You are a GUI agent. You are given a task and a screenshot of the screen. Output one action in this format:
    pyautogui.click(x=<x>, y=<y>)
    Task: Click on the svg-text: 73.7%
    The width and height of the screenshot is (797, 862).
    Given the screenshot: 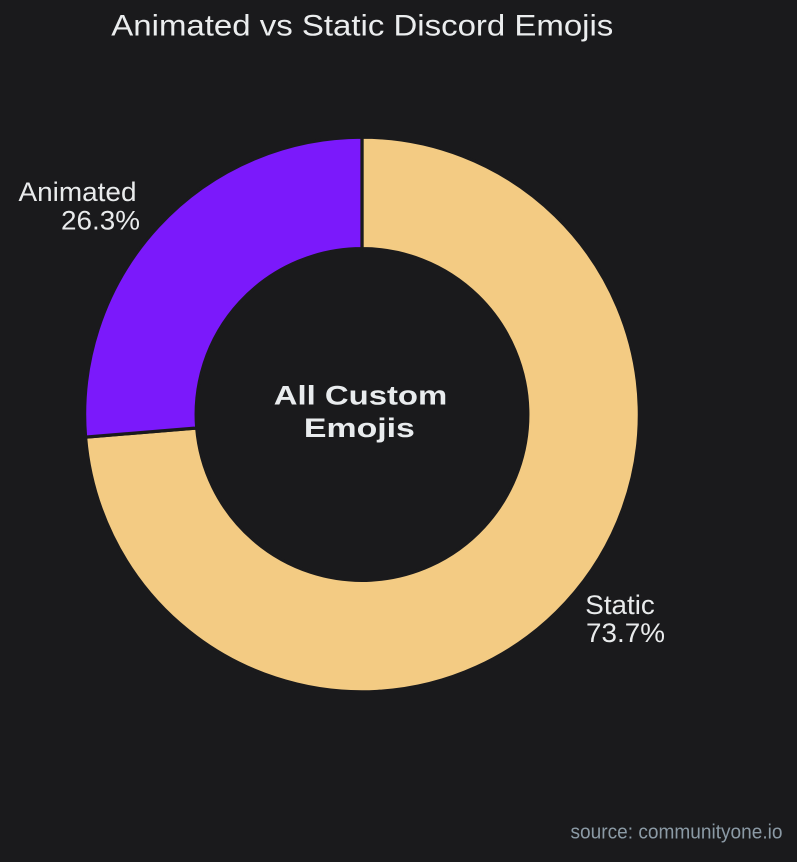 What is the action you would take?
    pyautogui.click(x=625, y=633)
    